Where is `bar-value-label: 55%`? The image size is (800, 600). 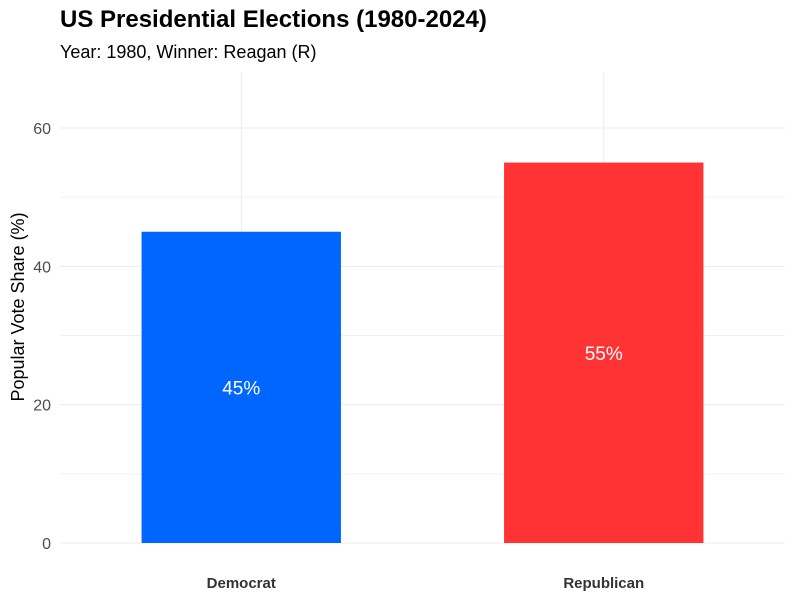
bar-value-label: 55% is located at coordinates (604, 354).